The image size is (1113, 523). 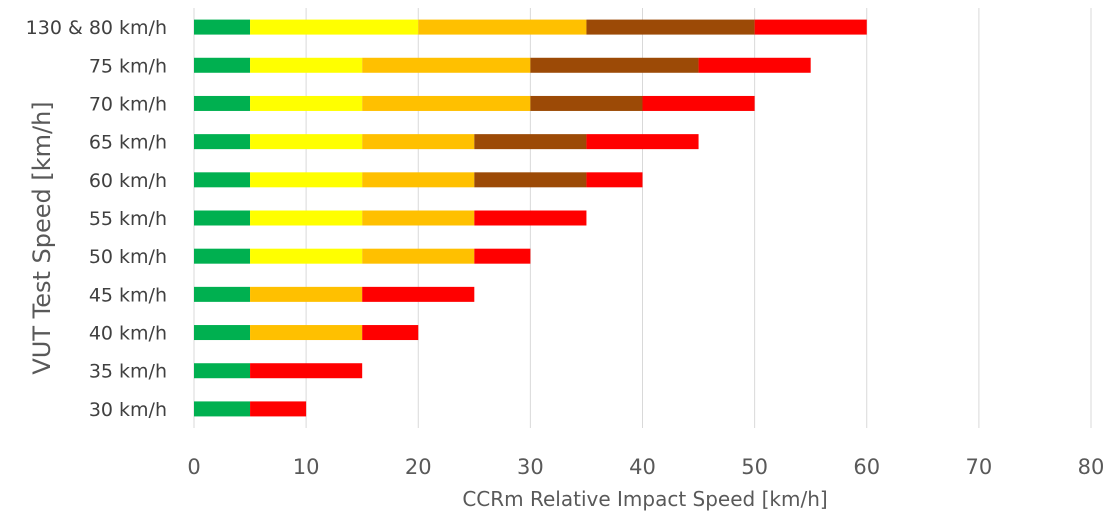 What do you see at coordinates (128, 257) in the screenshot?
I see `y-category-label: 50 km/h` at bounding box center [128, 257].